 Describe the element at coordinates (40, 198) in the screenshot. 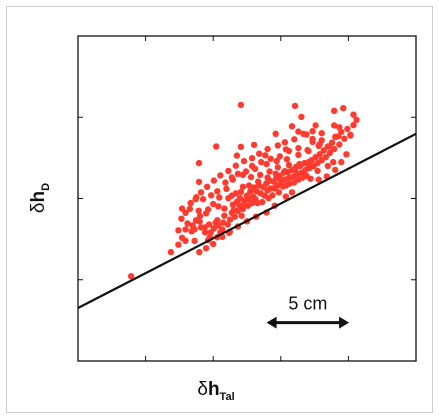

I see `y-axis-label: δhD` at that location.